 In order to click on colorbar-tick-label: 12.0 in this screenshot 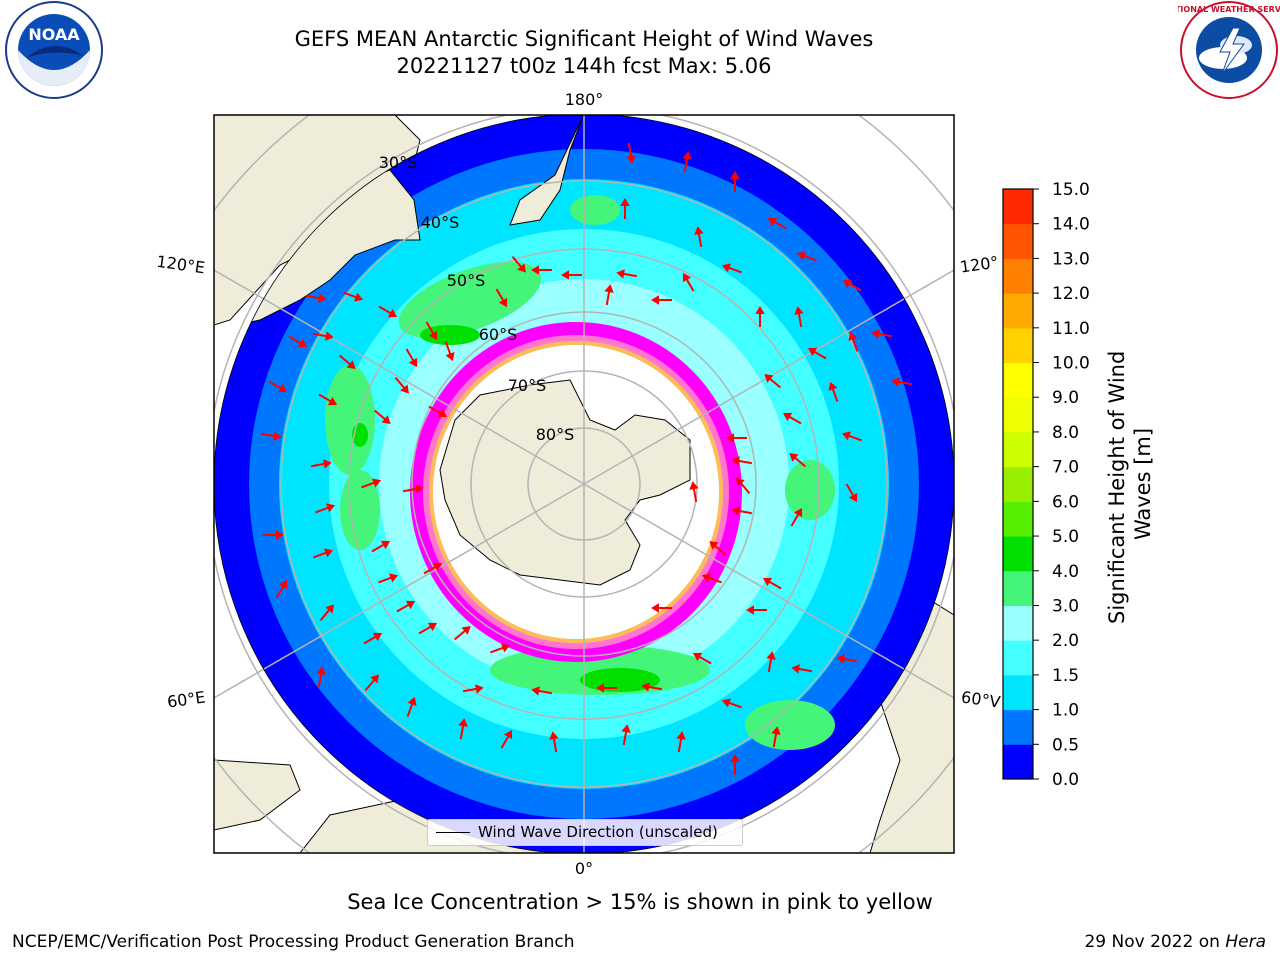, I will do `click(1071, 294)`.